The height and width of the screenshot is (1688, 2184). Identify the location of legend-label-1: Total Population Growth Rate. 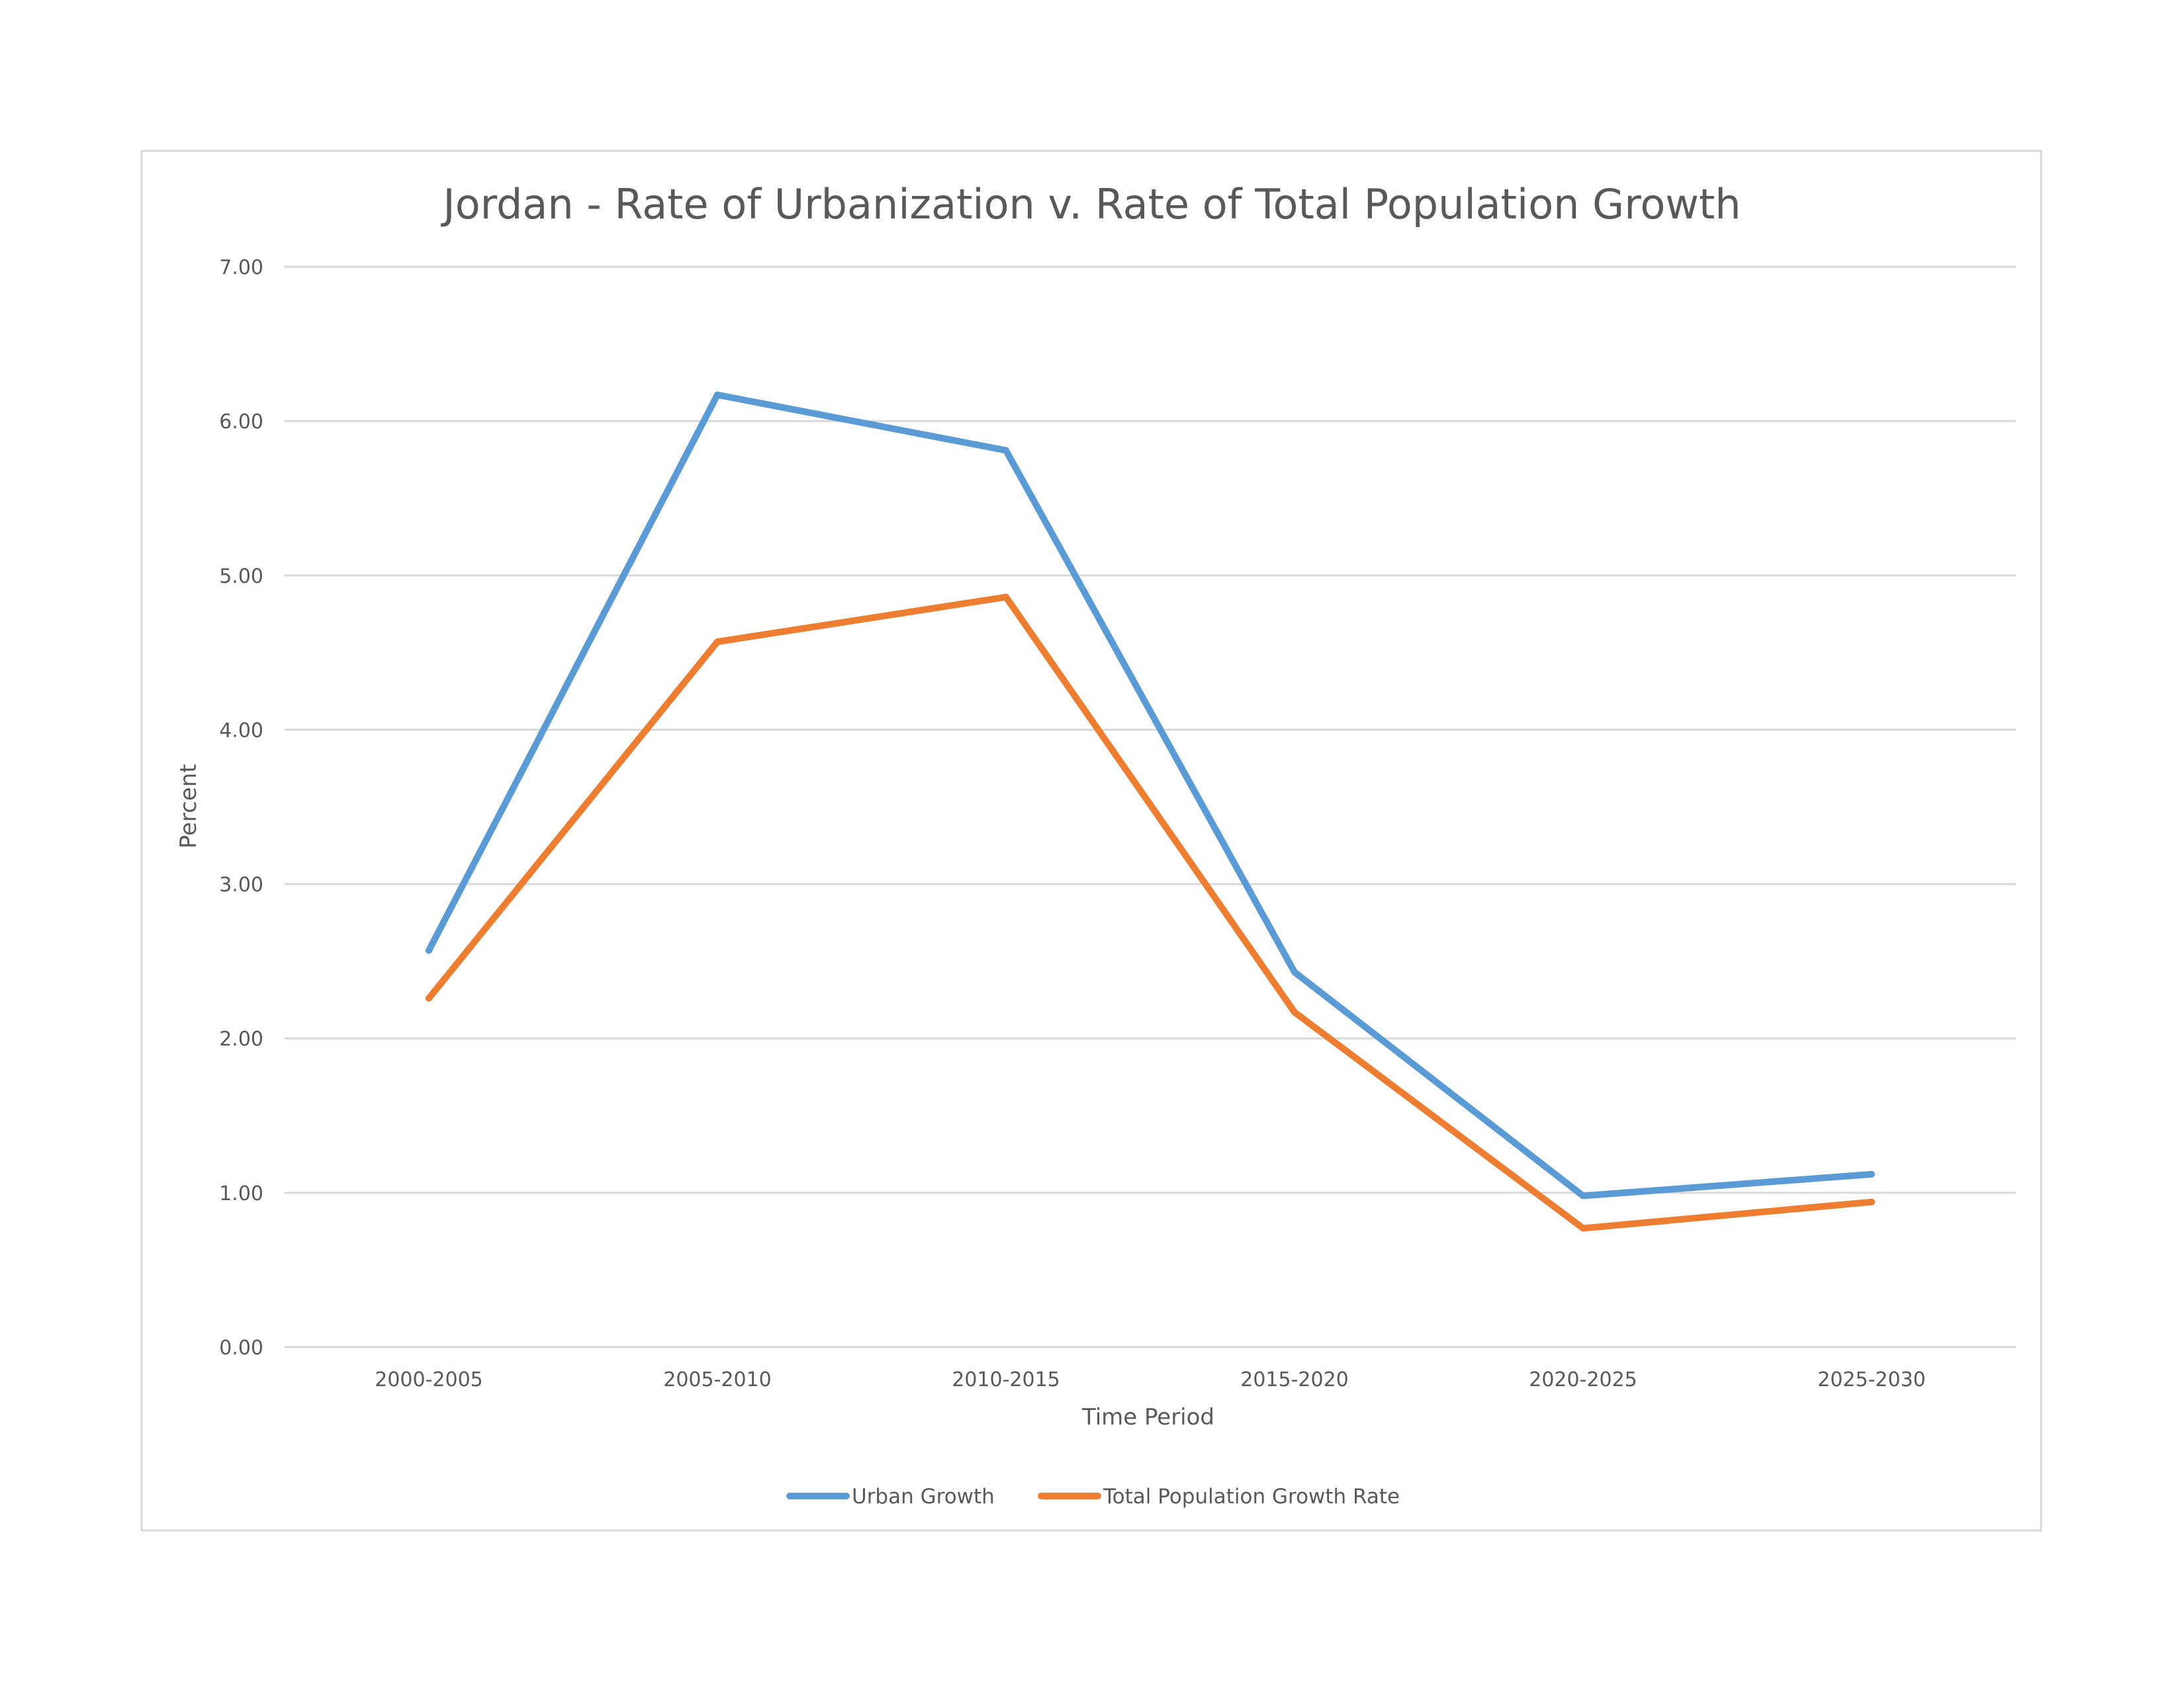
(1251, 1497).